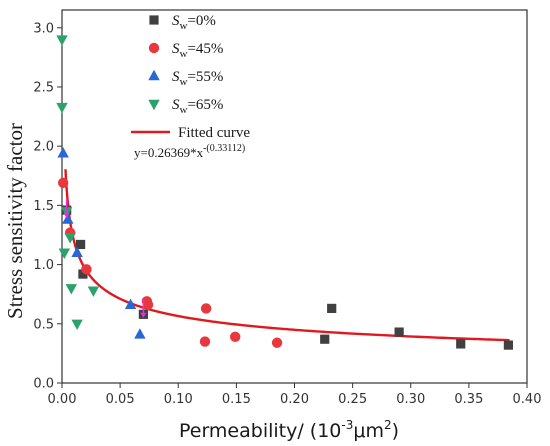 The image size is (550, 446). Describe the element at coordinates (347, 425) in the screenshot. I see `x-axis-title-exp: -3` at that location.